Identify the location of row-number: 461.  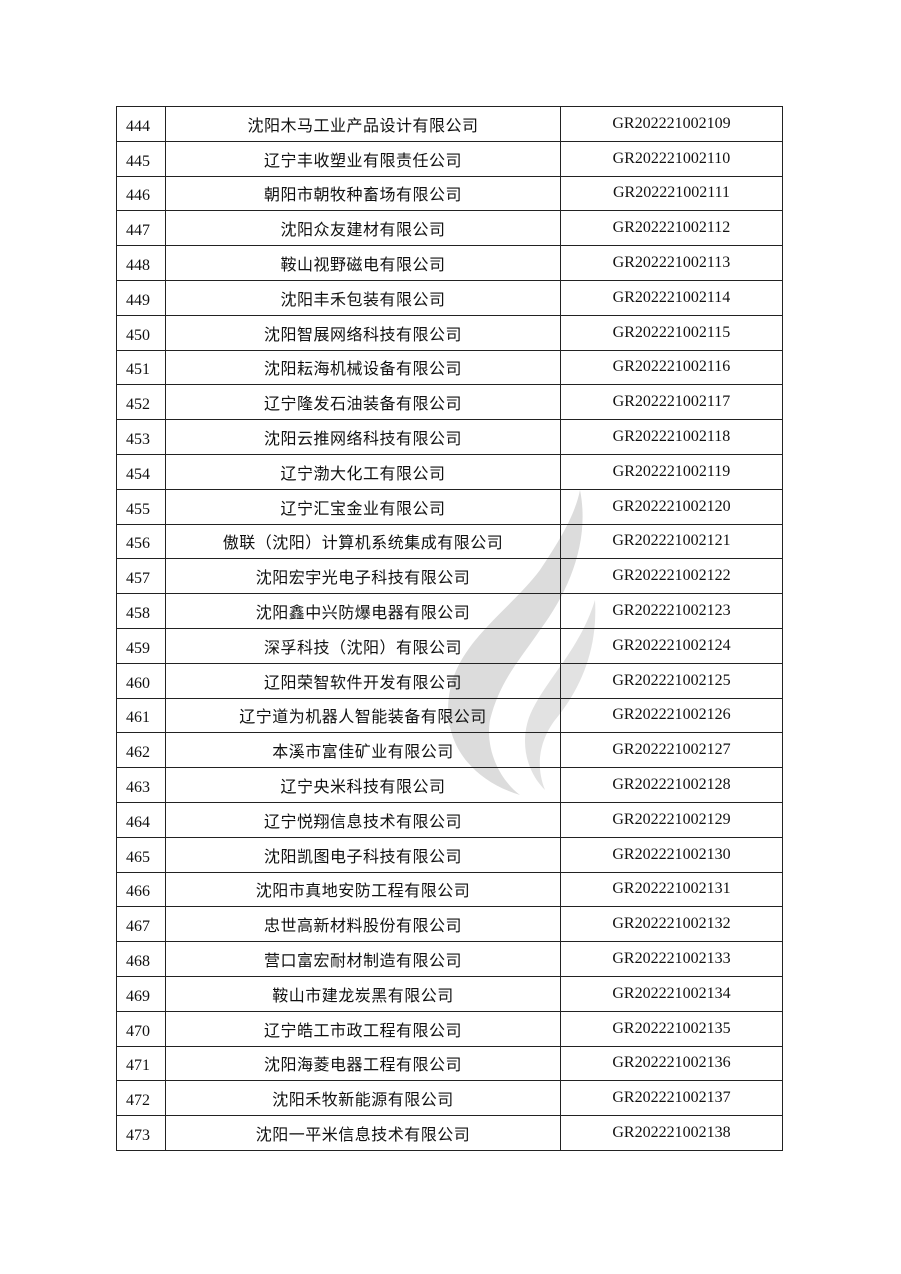
(141, 715).